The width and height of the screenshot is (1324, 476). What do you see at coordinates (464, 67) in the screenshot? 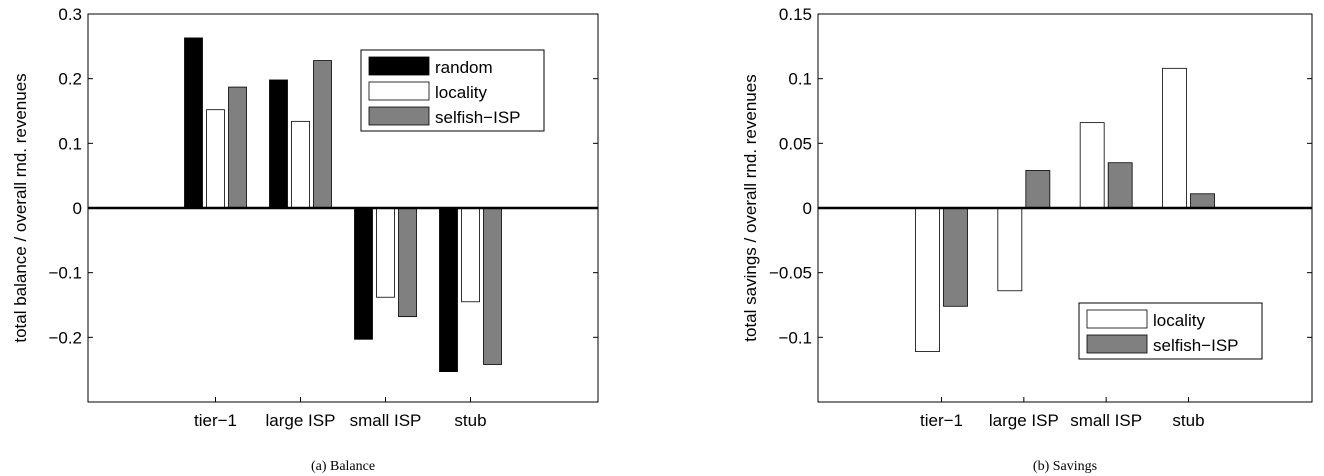
I see `legend-label: random` at bounding box center [464, 67].